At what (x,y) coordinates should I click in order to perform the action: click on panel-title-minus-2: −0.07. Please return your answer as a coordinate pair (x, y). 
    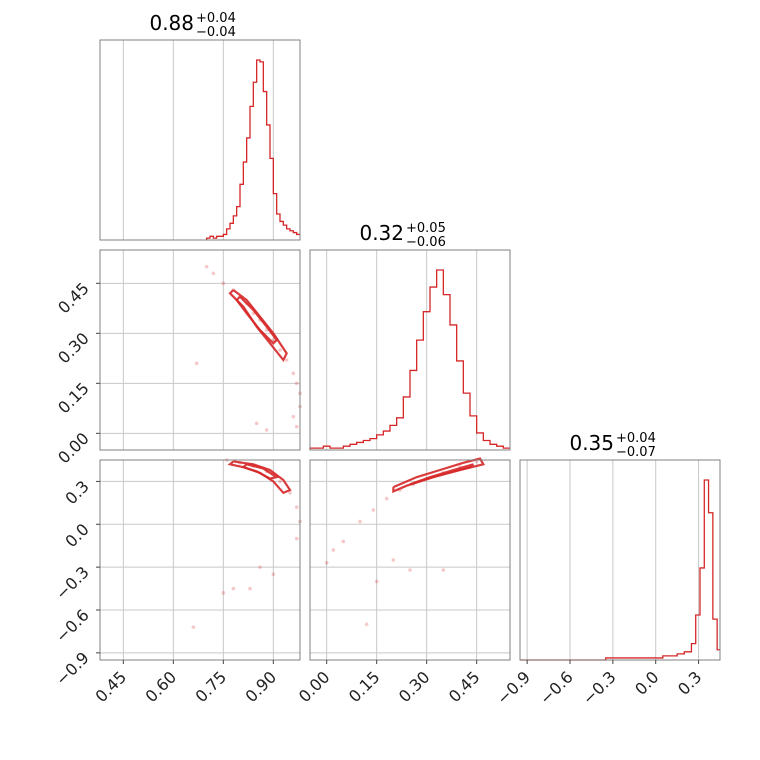
    Looking at the image, I should click on (636, 452).